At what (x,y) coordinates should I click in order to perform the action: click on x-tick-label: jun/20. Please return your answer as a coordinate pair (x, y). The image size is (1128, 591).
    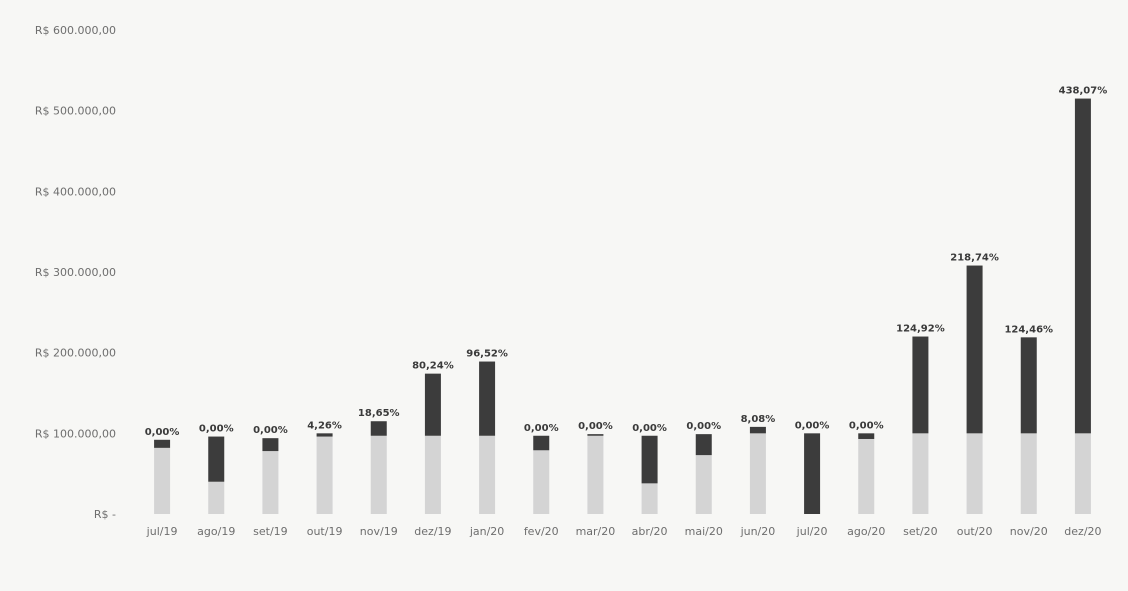
    Looking at the image, I should click on (758, 531).